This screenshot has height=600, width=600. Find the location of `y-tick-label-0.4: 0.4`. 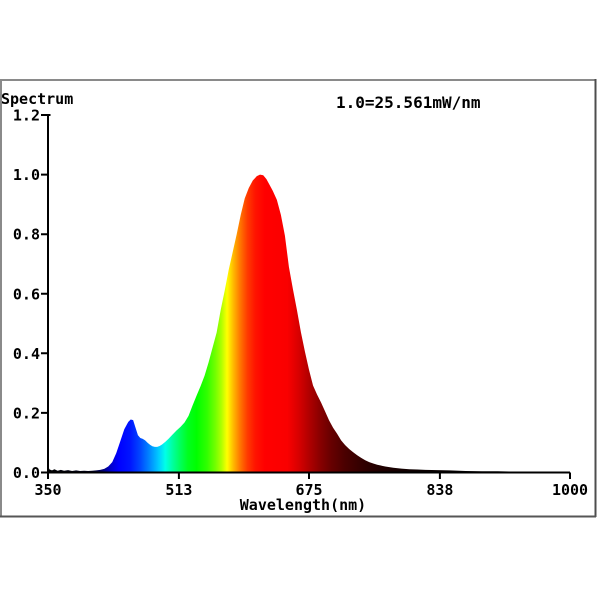

y-tick-label-0.4: 0.4 is located at coordinates (26, 354).